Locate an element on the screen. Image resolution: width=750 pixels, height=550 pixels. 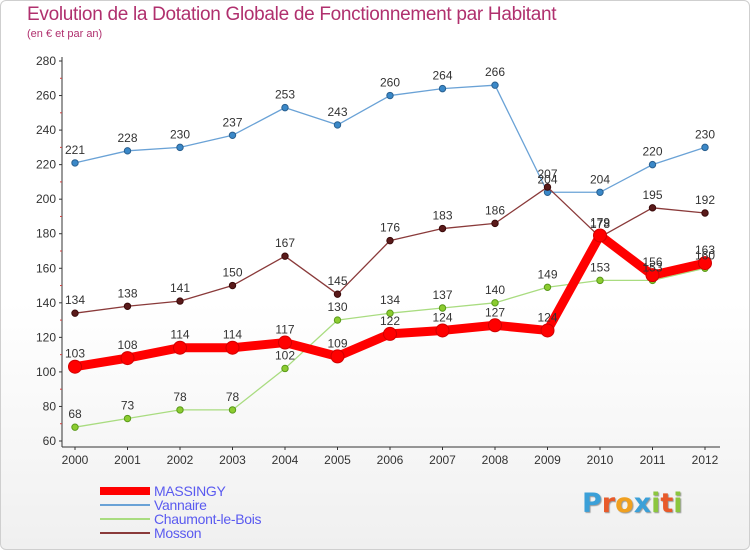
y-tick-label: 80 is located at coordinates (50, 406).